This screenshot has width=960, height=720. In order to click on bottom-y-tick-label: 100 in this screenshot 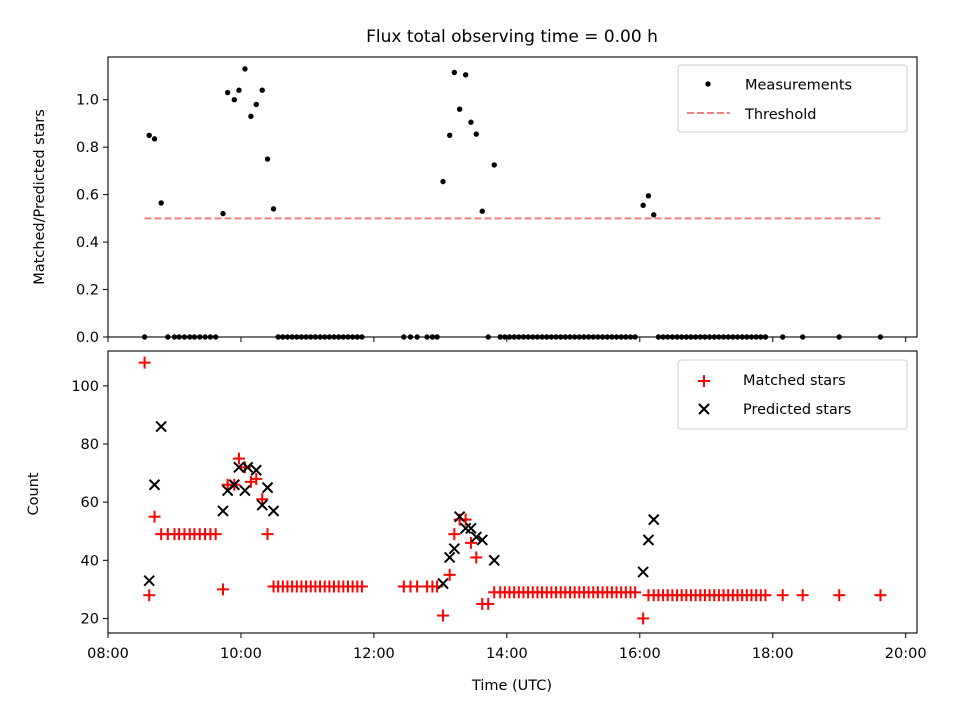, I will do `click(85, 387)`.